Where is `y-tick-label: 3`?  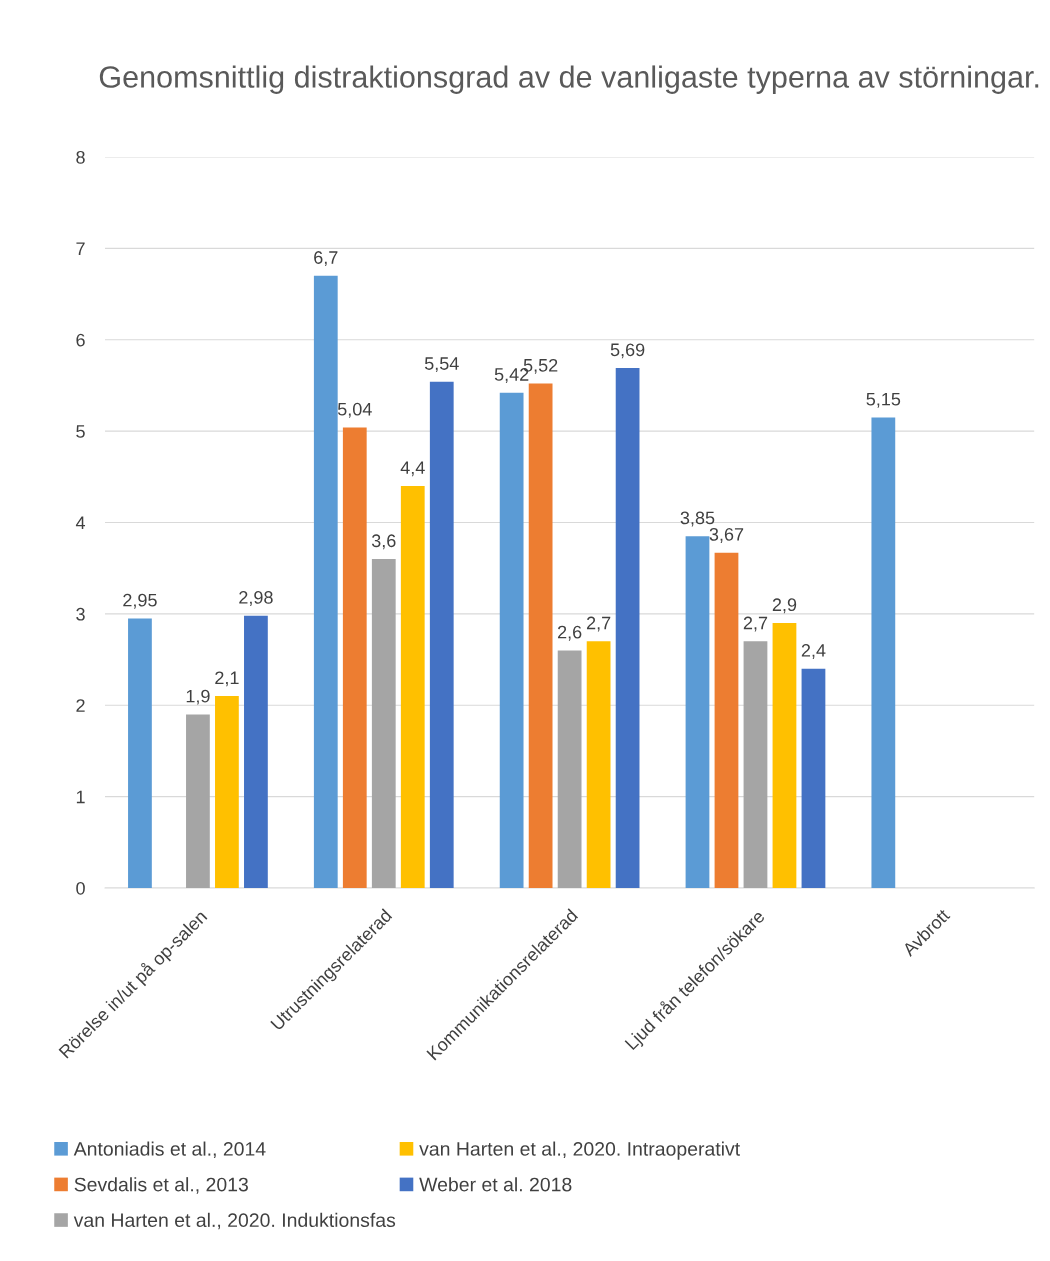
y-tick-label: 3 is located at coordinates (80, 614).